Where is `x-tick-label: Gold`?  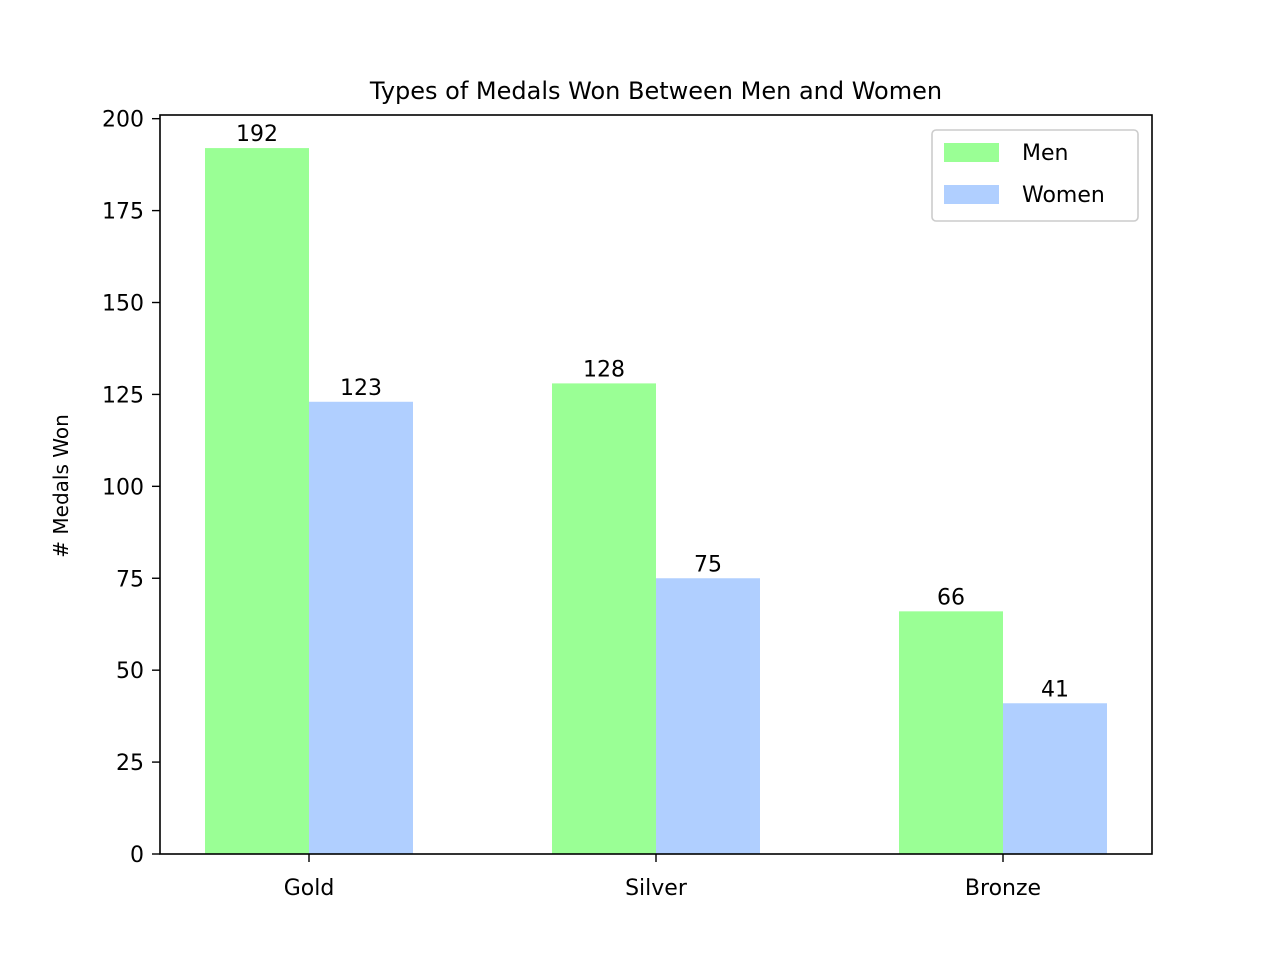 x-tick-label: Gold is located at coordinates (309, 888).